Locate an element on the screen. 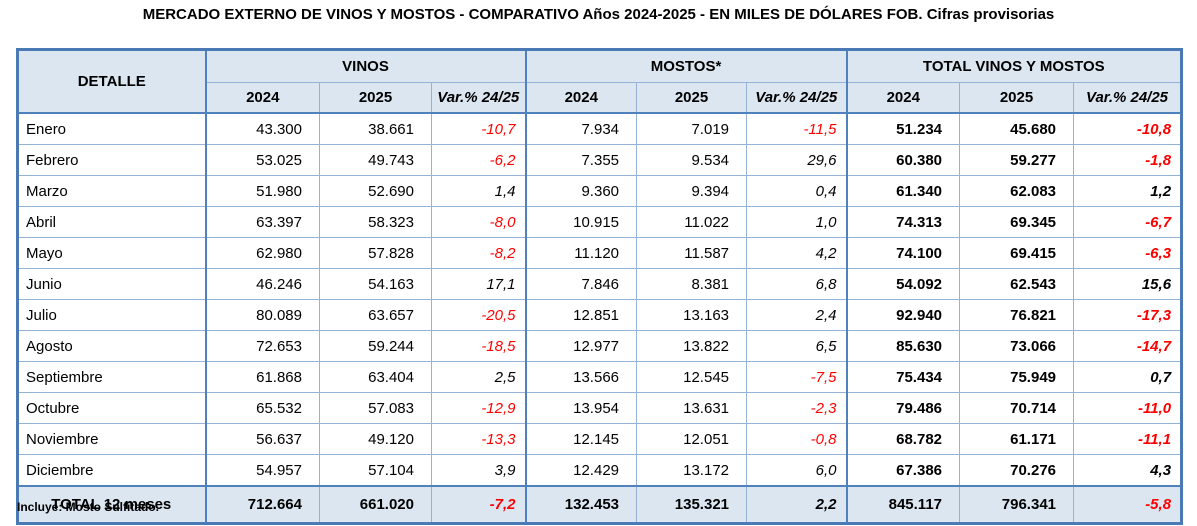  total-2025-cell: 45.680 is located at coordinates (1017, 128).